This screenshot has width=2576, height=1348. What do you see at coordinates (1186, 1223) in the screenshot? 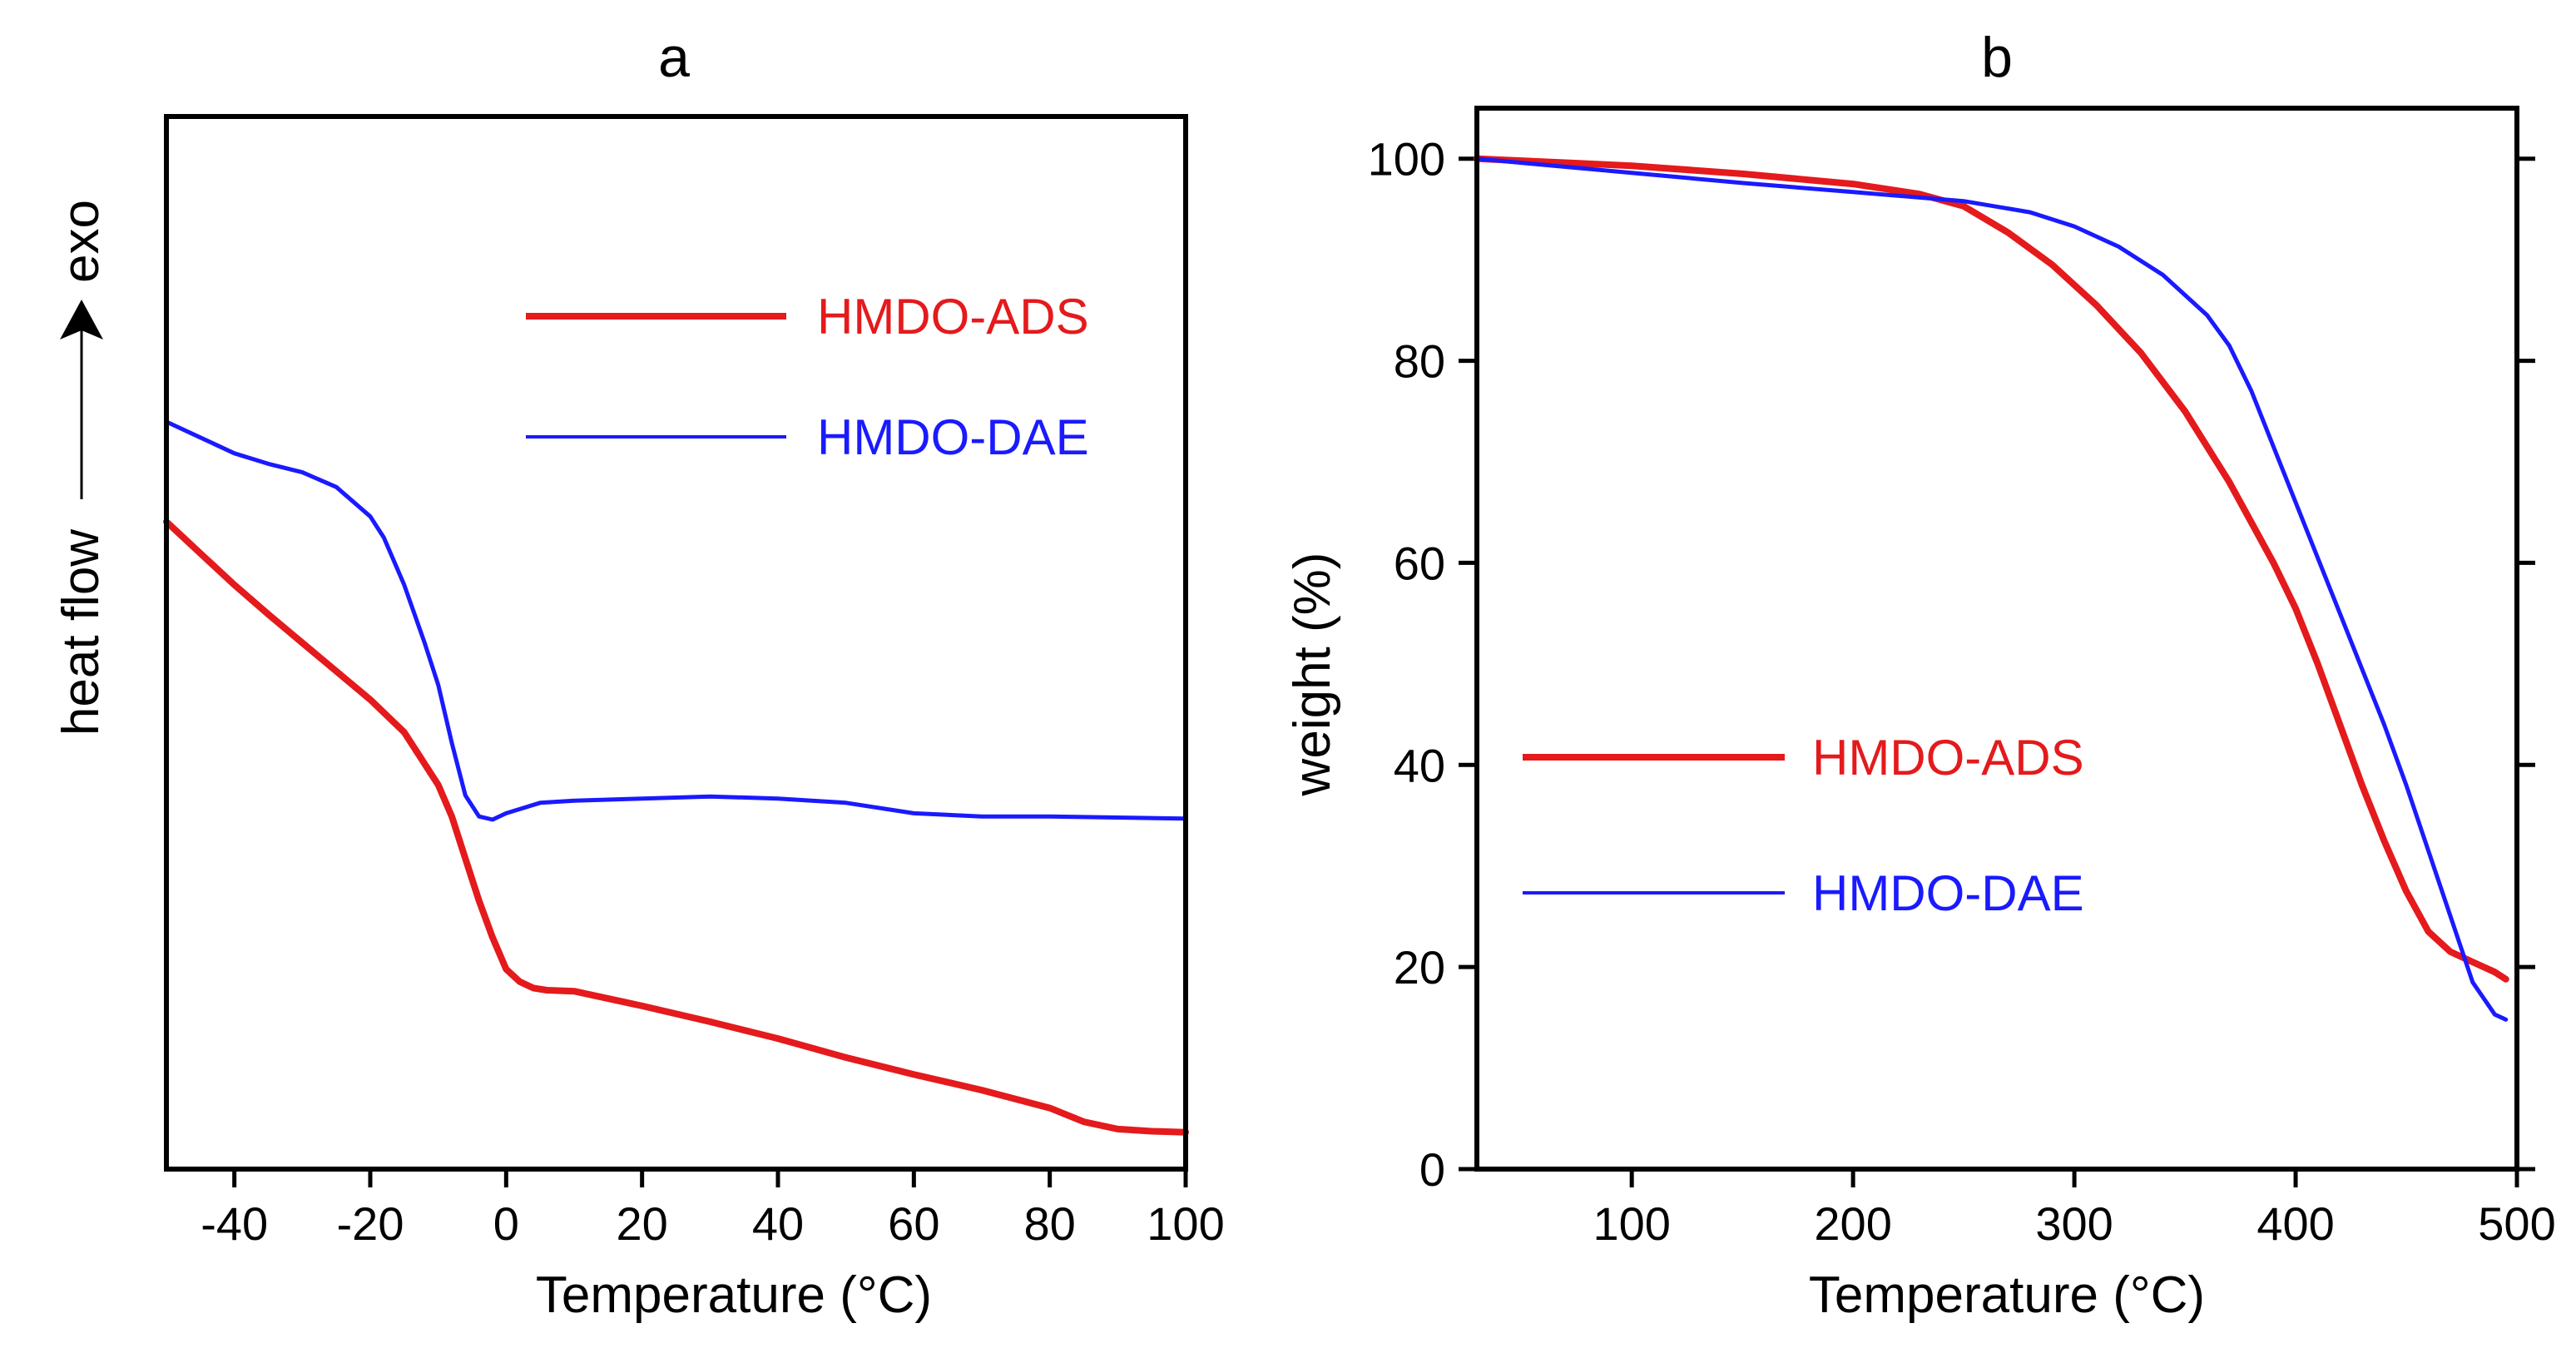
I see `panel-a-x-tick-label-100: 100` at bounding box center [1186, 1223].